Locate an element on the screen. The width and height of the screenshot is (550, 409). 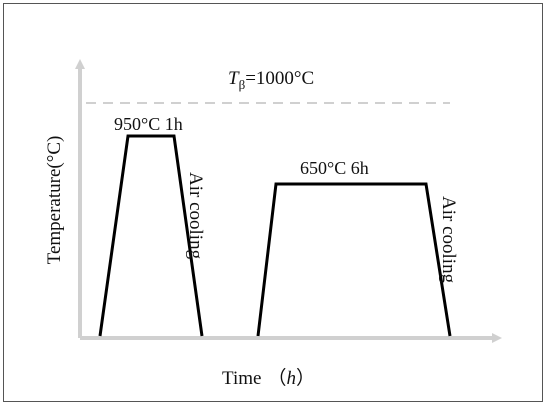
x-axis-label: Time （h） is located at coordinates (268, 378).